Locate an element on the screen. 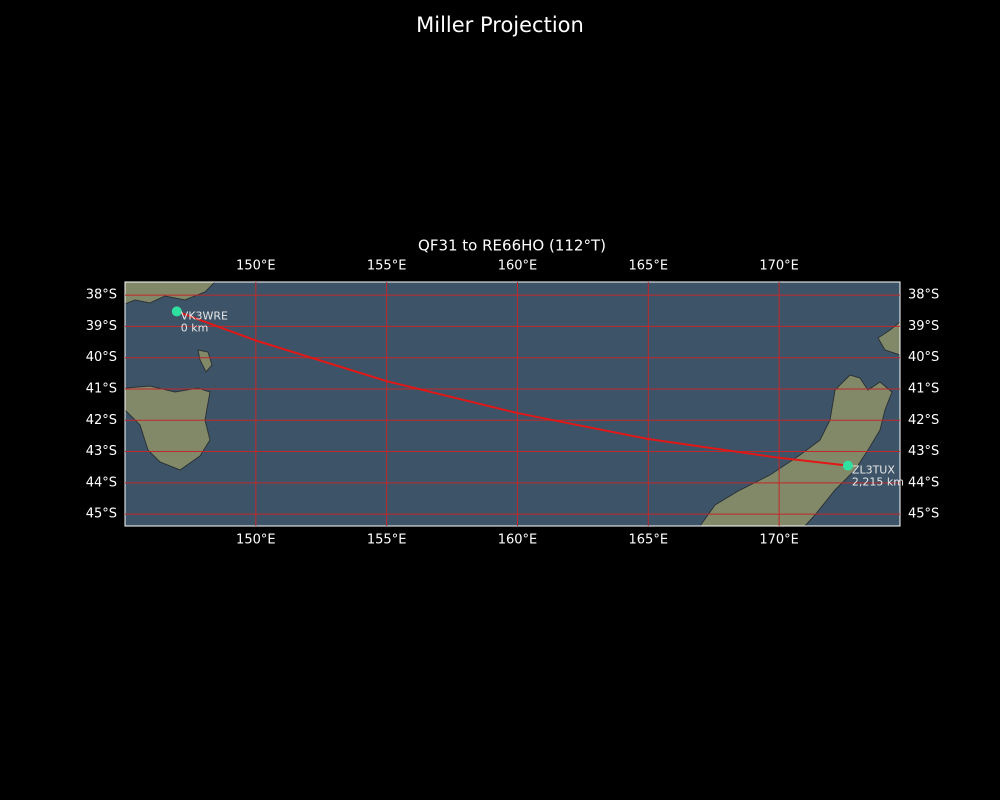 Image resolution: width=1000 pixels, height=800 pixels. station-label: VK3WRE is located at coordinates (204, 315).